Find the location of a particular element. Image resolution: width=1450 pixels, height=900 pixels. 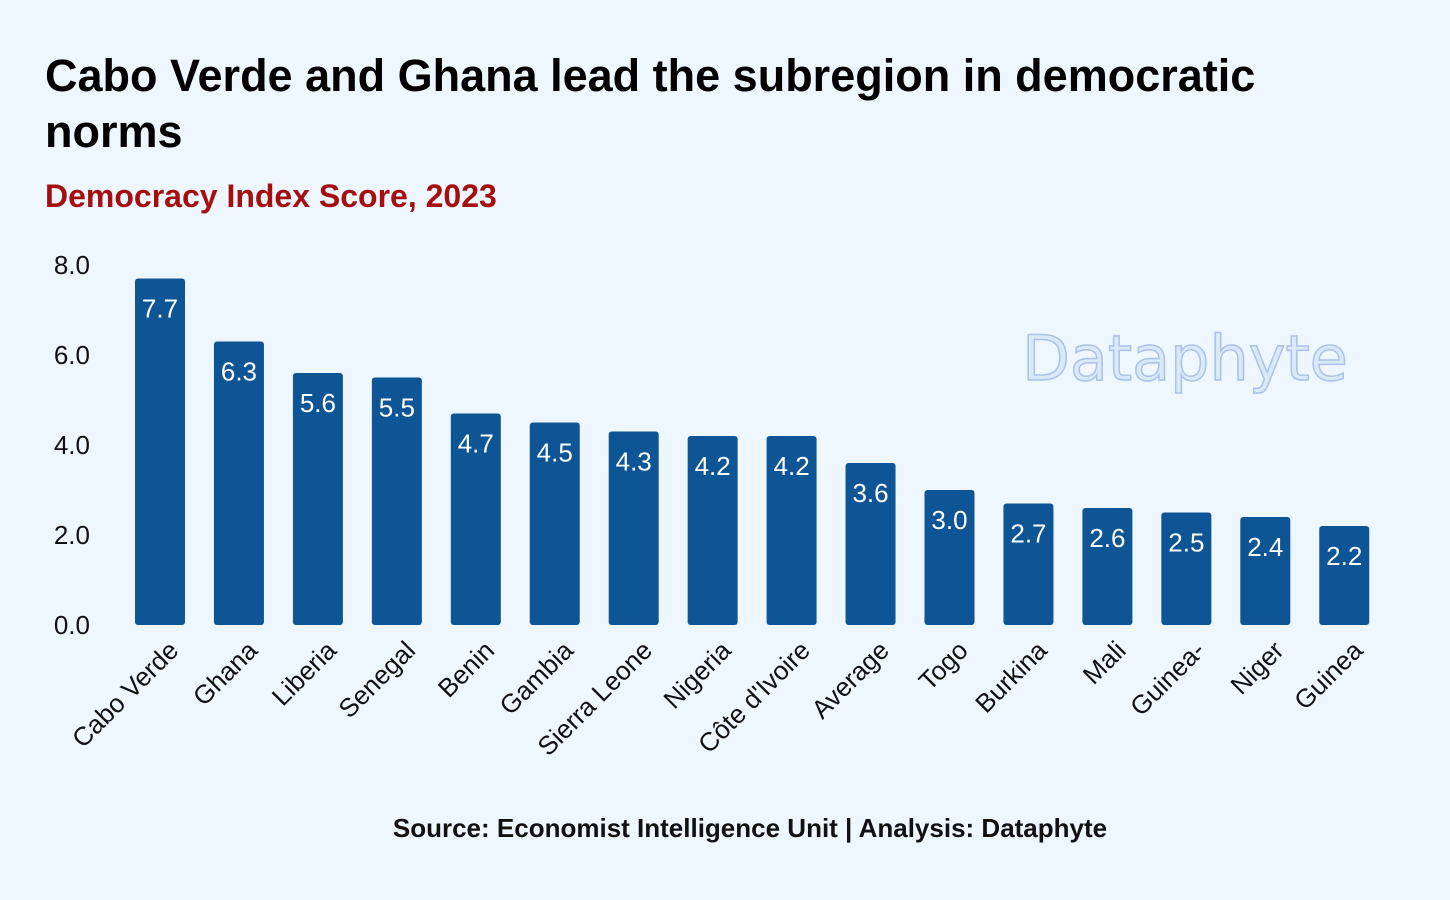

x-tick-label: Benin is located at coordinates (466, 669).